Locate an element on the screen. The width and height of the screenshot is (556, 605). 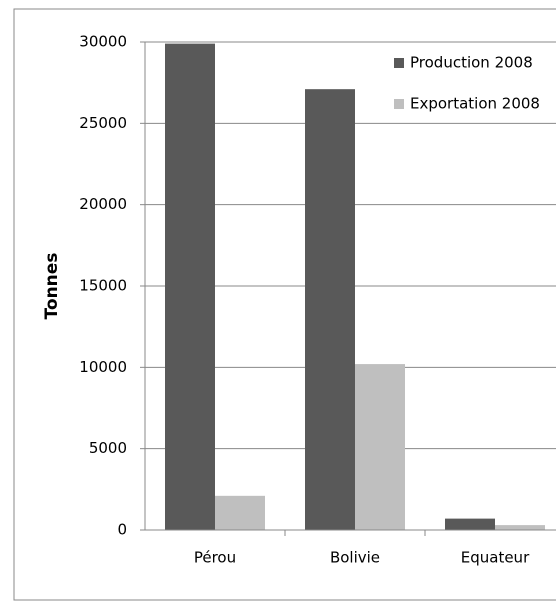
x-tick-label: Equateur is located at coordinates (495, 558).